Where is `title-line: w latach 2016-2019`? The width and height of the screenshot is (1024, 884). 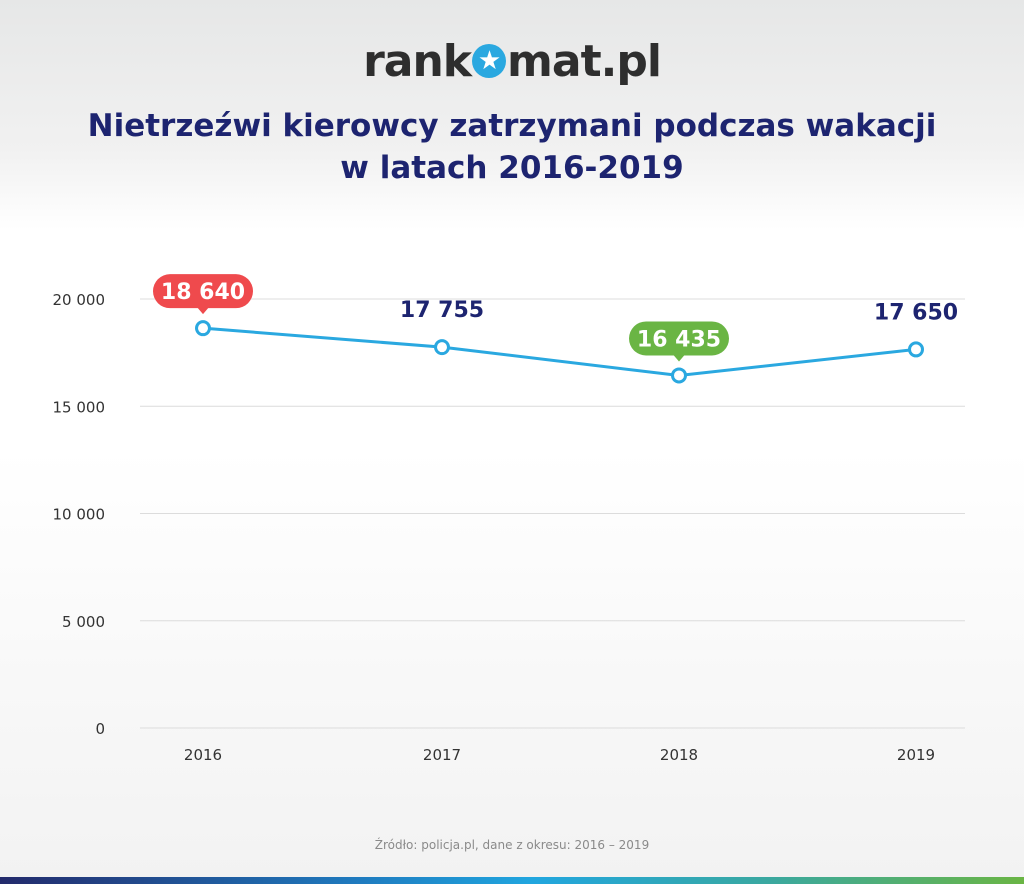
title-line: w latach 2016-2019 is located at coordinates (512, 168).